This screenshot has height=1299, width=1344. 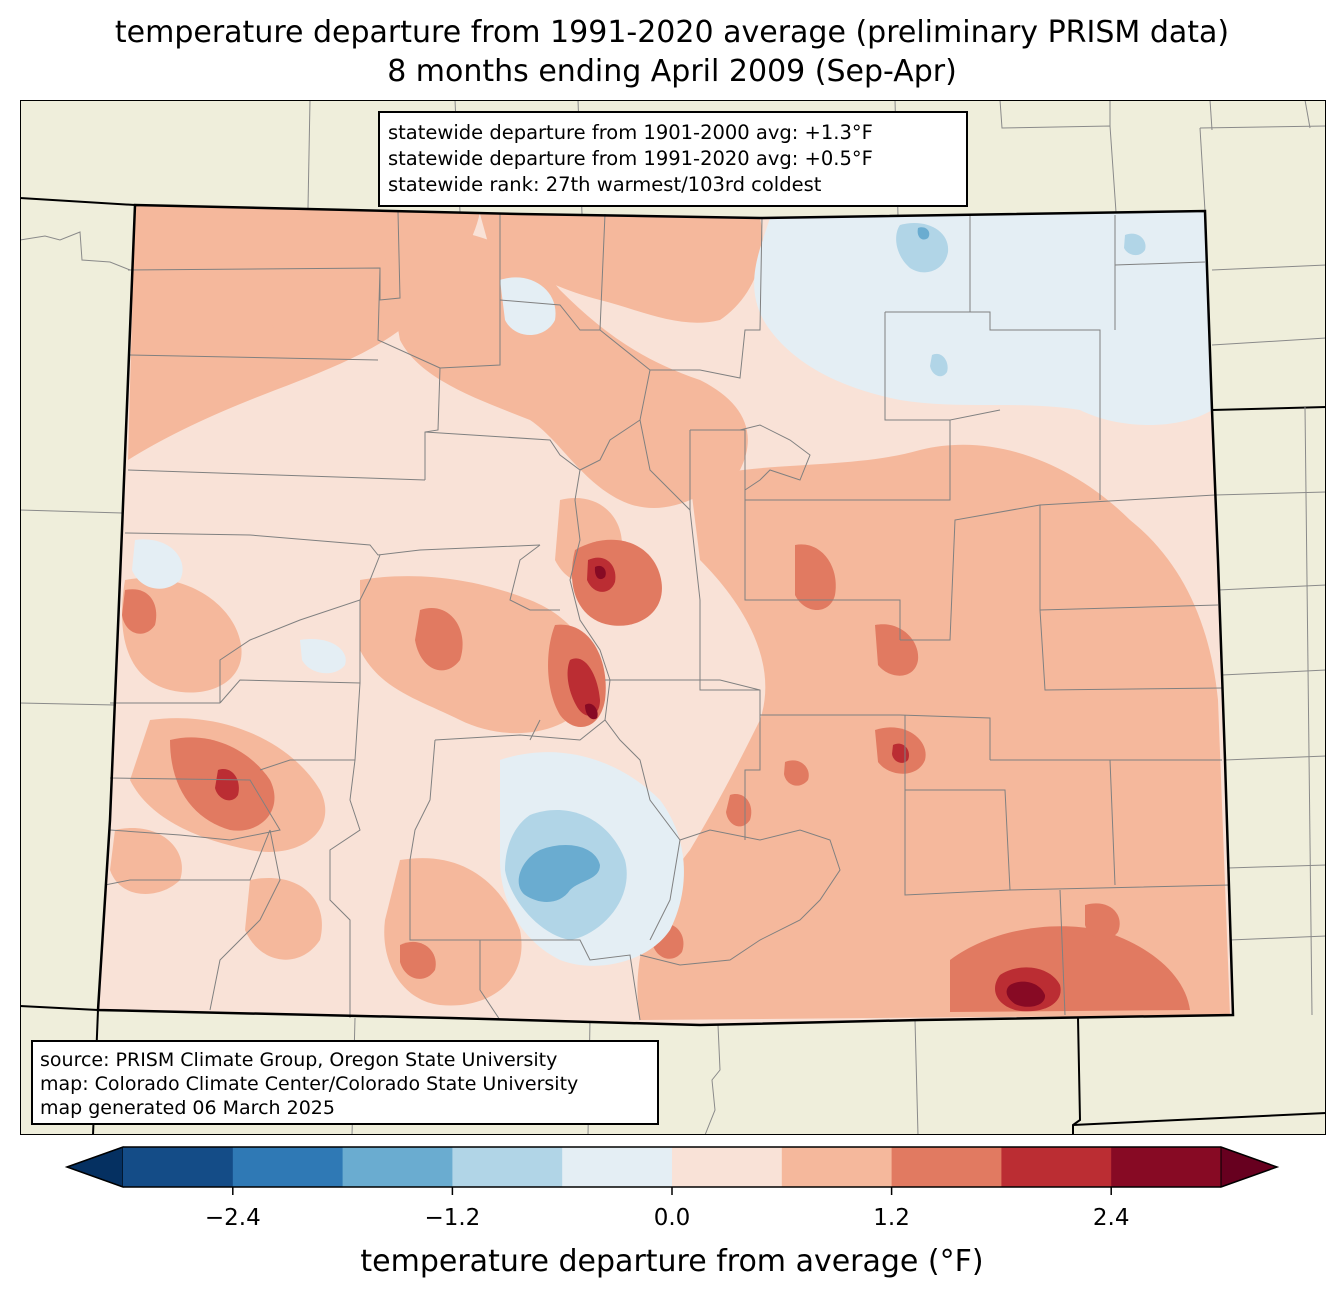 I want to click on map-title-line-2: 8 months ending April 2009 (Sep-Apr), so click(x=672, y=71).